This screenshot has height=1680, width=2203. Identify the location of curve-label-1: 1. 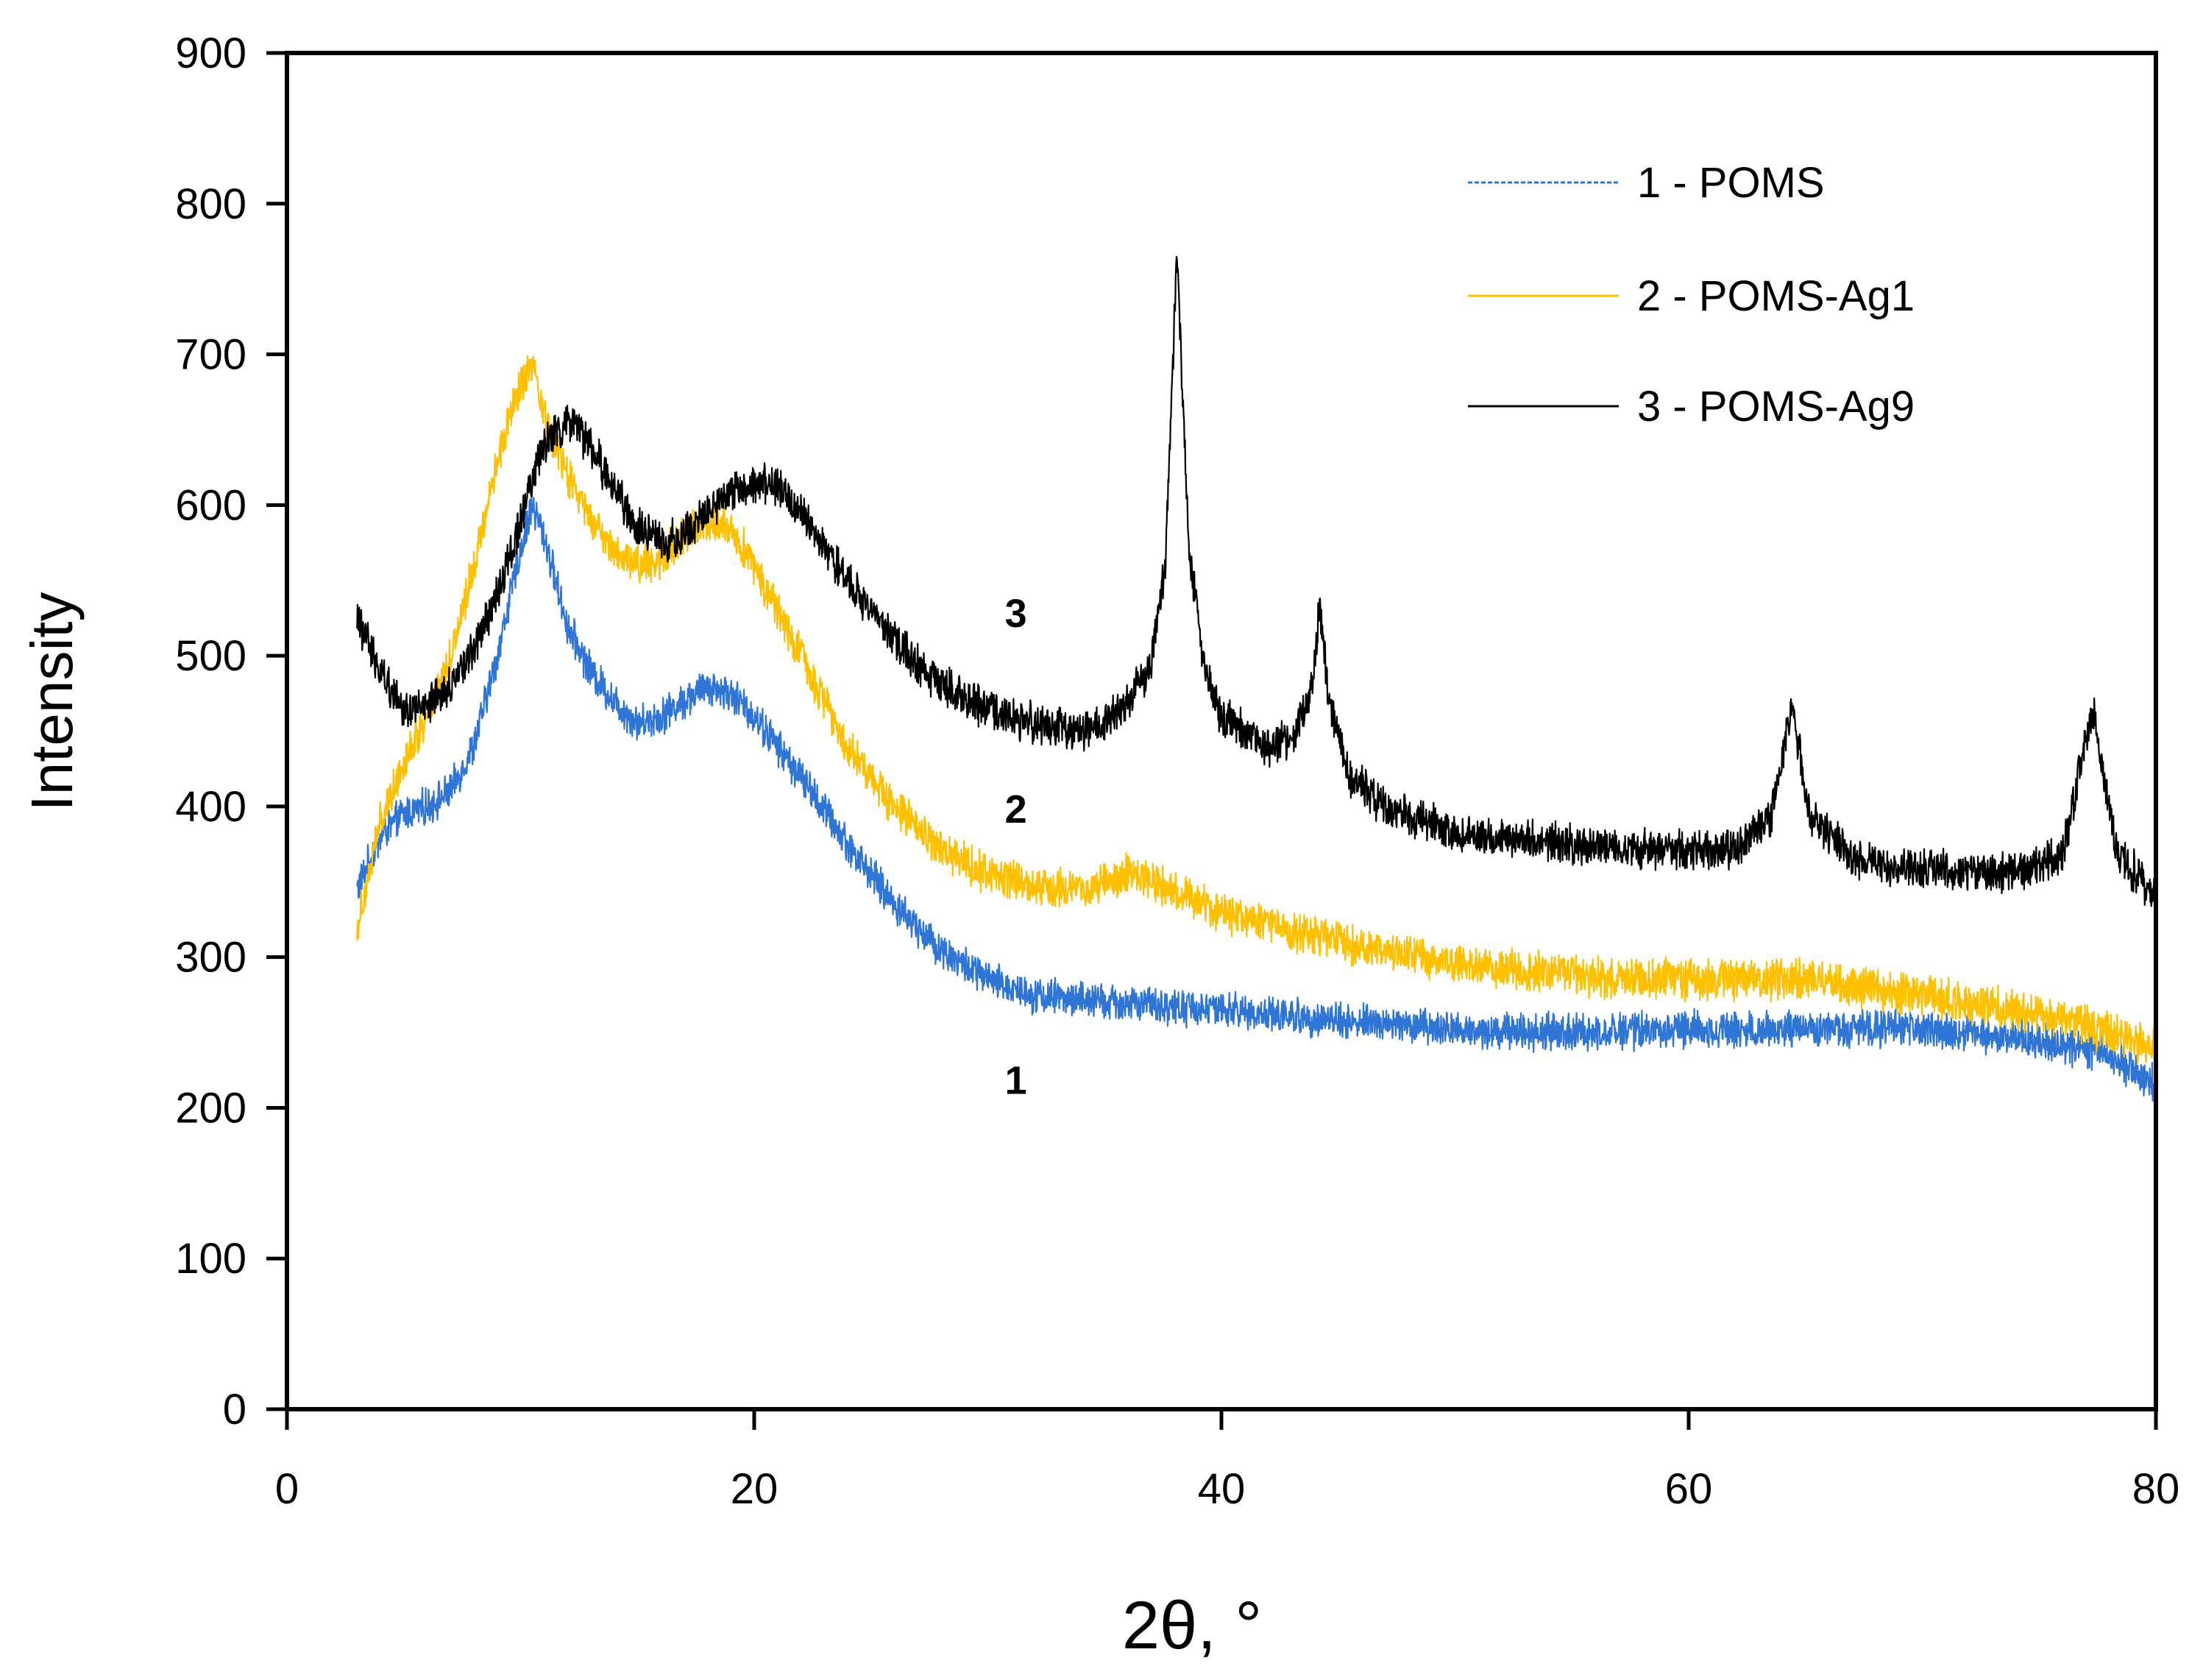
(1016, 1081).